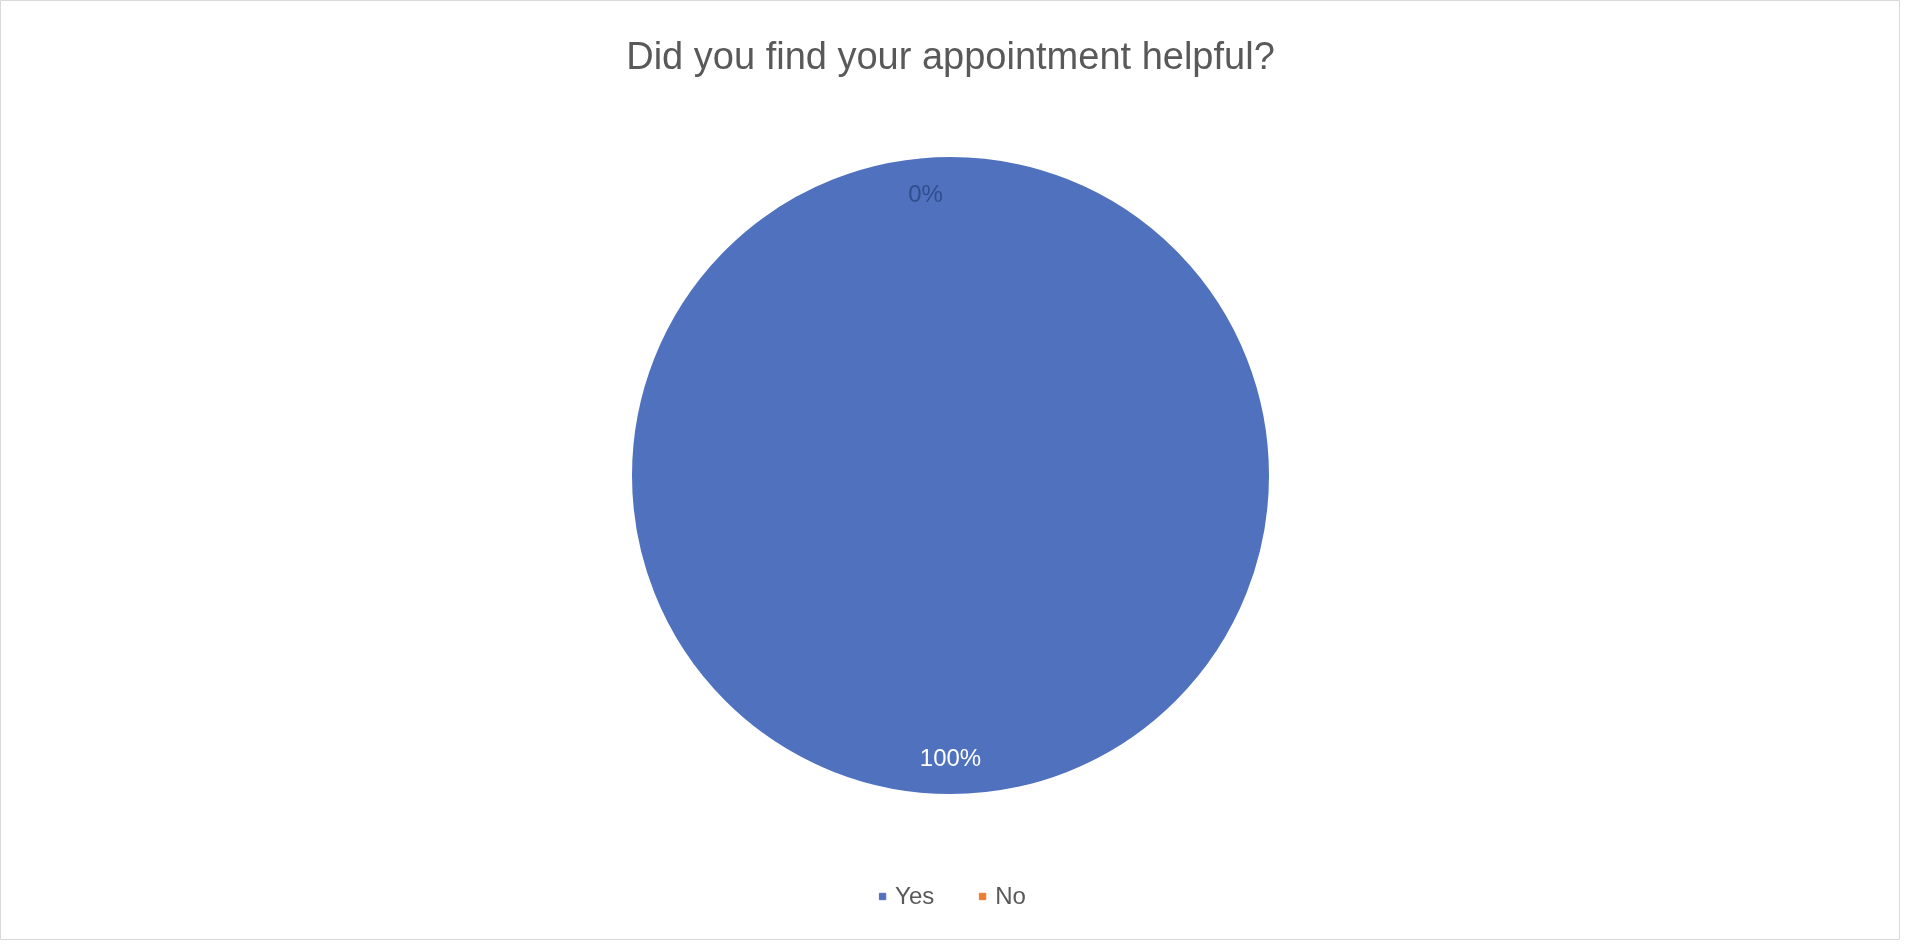 The width and height of the screenshot is (1917, 950). I want to click on chart-title: Did you find your appointment helpful?, so click(950, 55).